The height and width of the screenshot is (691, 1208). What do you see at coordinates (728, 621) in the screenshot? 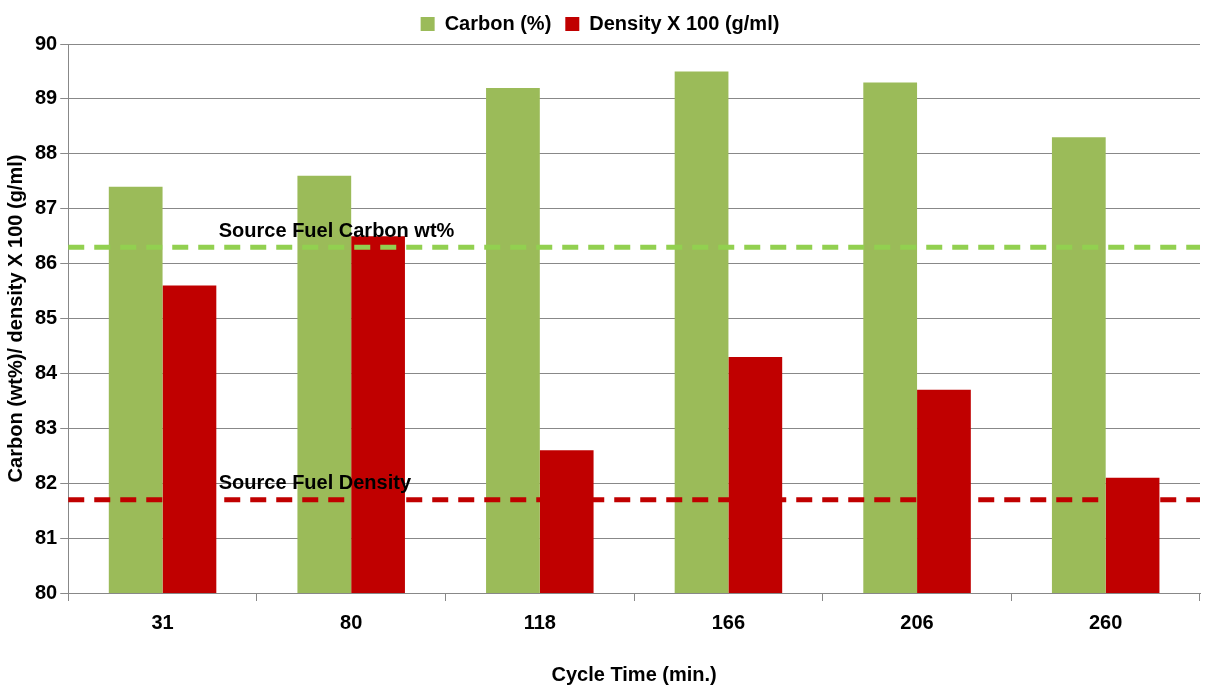
I see `x-tick-label: 166` at bounding box center [728, 621].